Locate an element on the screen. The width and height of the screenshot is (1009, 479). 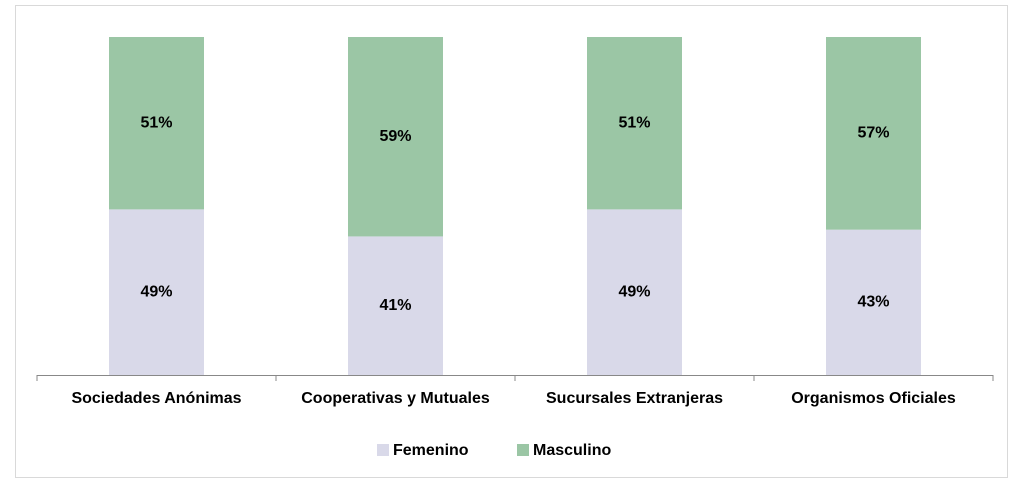
x-tick-label: Cooperativas y Mutuales is located at coordinates (395, 398).